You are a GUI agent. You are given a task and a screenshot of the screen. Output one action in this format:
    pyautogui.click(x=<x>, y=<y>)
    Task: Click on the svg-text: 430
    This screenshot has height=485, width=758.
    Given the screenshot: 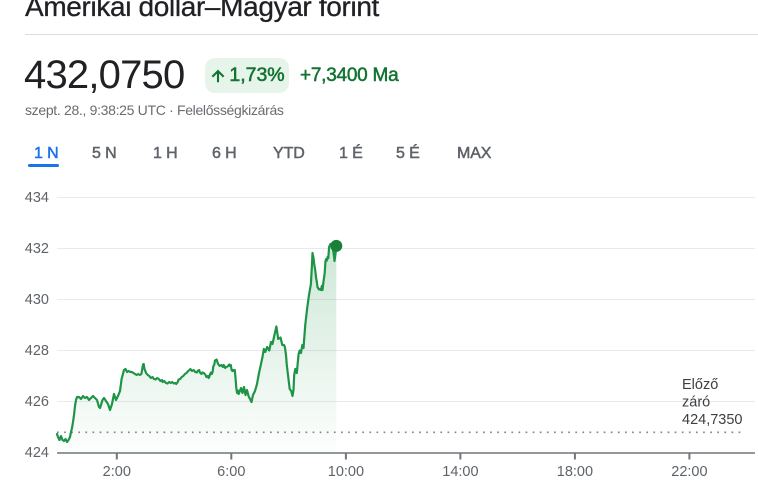 What is the action you would take?
    pyautogui.click(x=37, y=300)
    